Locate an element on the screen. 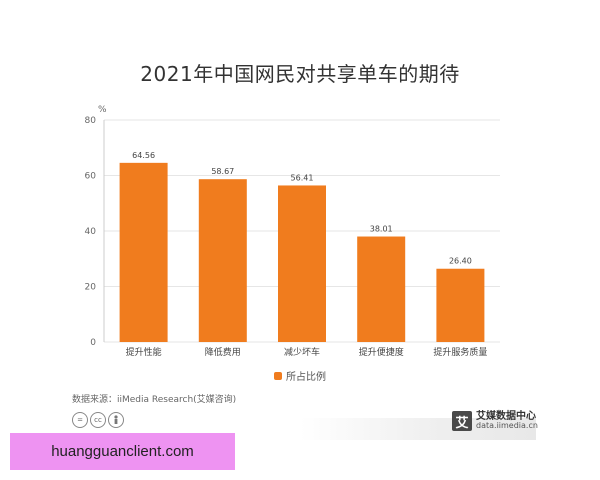  y-tick-label: 80 is located at coordinates (91, 121).